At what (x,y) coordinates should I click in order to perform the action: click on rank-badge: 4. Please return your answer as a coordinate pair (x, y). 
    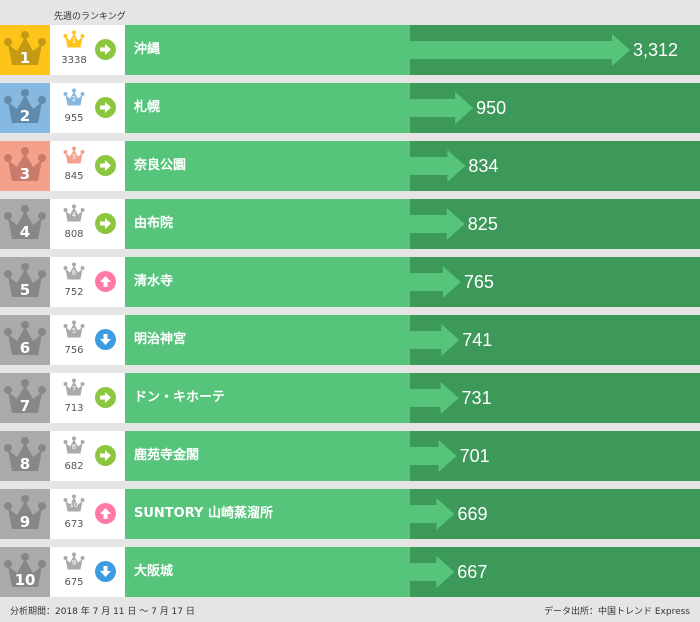
    Looking at the image, I should click on (25, 224).